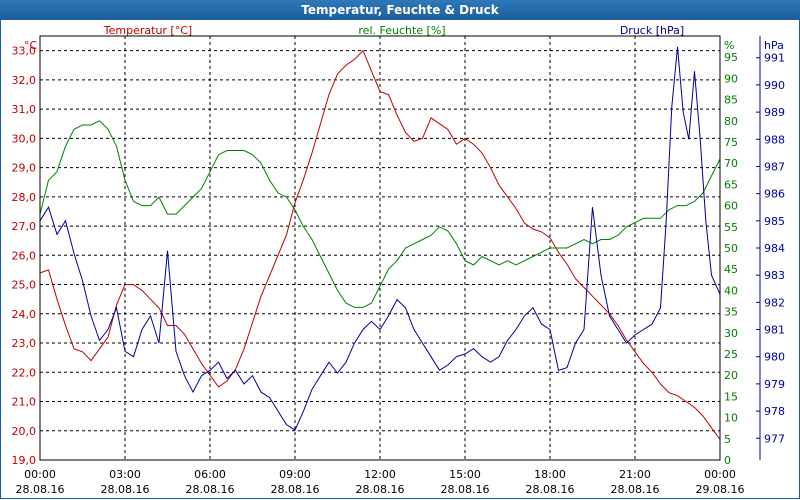 The width and height of the screenshot is (800, 500). Describe the element at coordinates (731, 290) in the screenshot. I see `humidity-tick-label: 40` at that location.